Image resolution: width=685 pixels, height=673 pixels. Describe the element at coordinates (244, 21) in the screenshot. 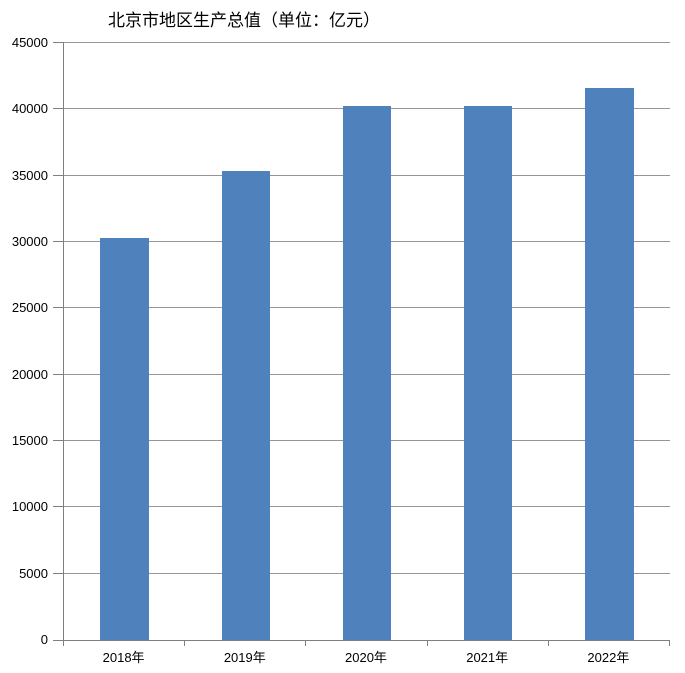

I see `chart-title: 北京市地区生产总值（单位：亿元）` at that location.